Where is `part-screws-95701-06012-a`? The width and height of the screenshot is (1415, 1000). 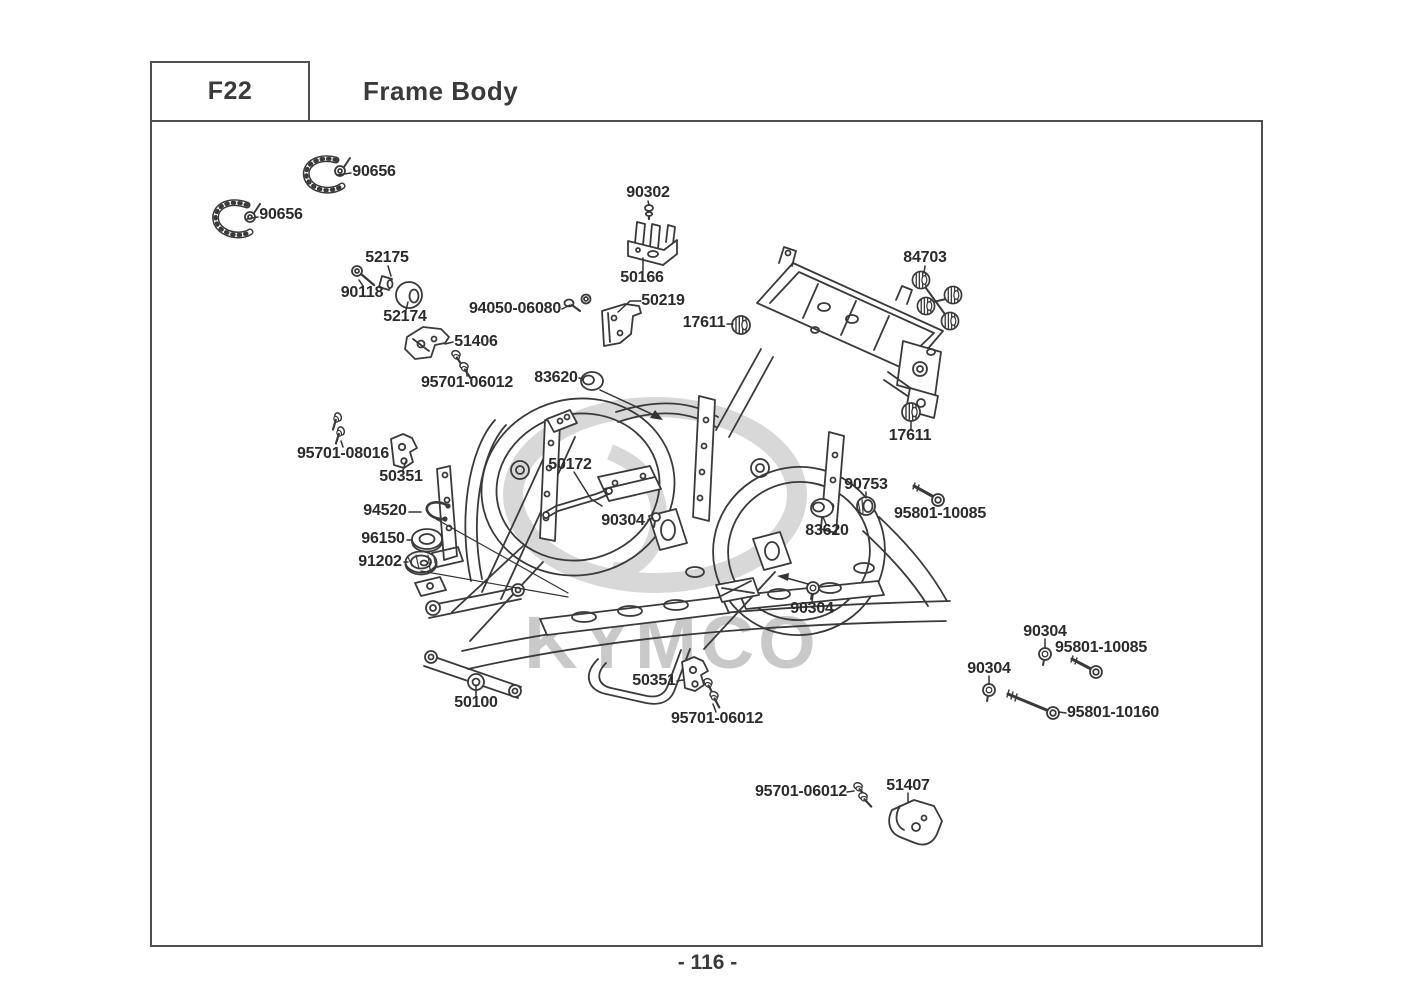 part-screws-95701-06012-a is located at coordinates (461, 363).